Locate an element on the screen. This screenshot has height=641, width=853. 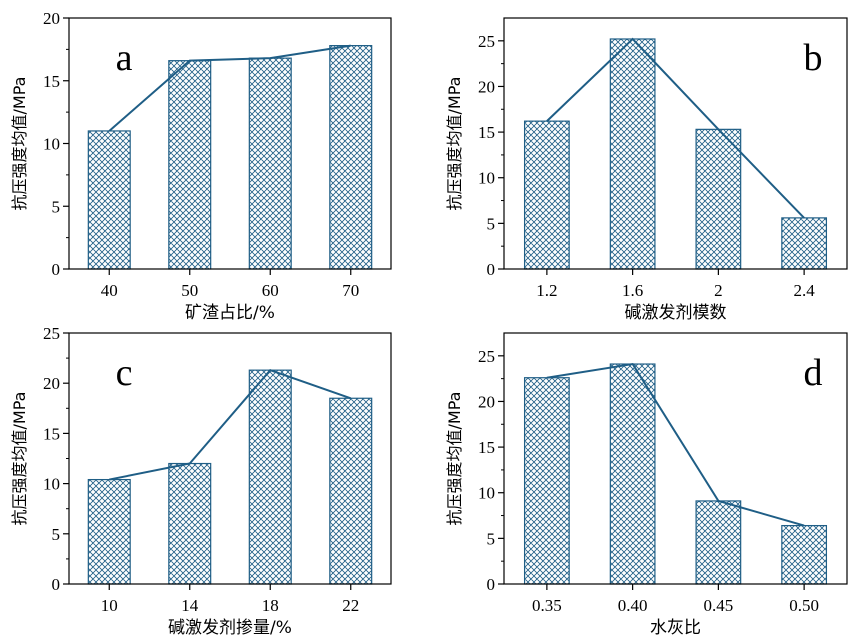
y-tick-label-d-5: 25 is located at coordinates (486, 356).